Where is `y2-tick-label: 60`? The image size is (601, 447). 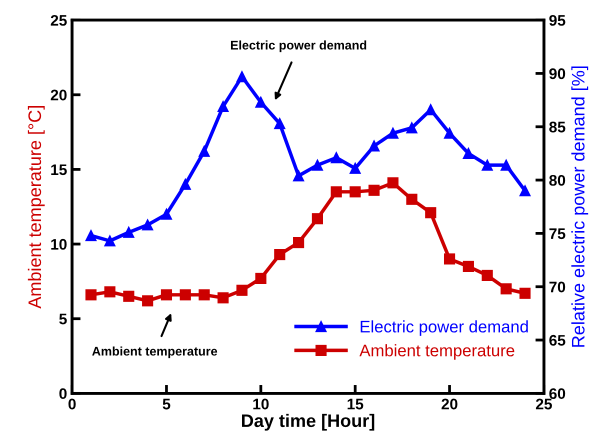
y2-tick-label: 60 is located at coordinates (557, 394).